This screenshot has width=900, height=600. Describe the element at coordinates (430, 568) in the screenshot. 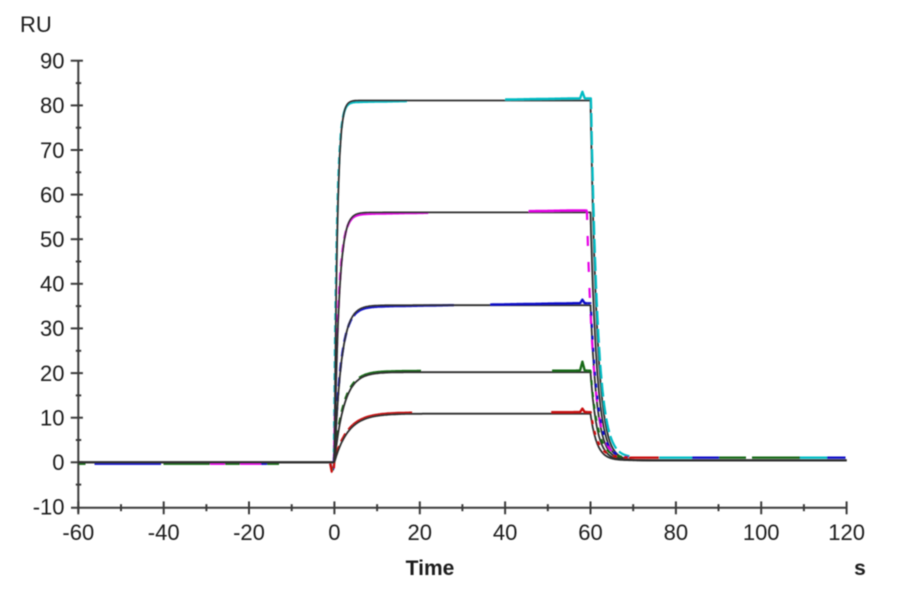

I see `svg-text: Time` at that location.